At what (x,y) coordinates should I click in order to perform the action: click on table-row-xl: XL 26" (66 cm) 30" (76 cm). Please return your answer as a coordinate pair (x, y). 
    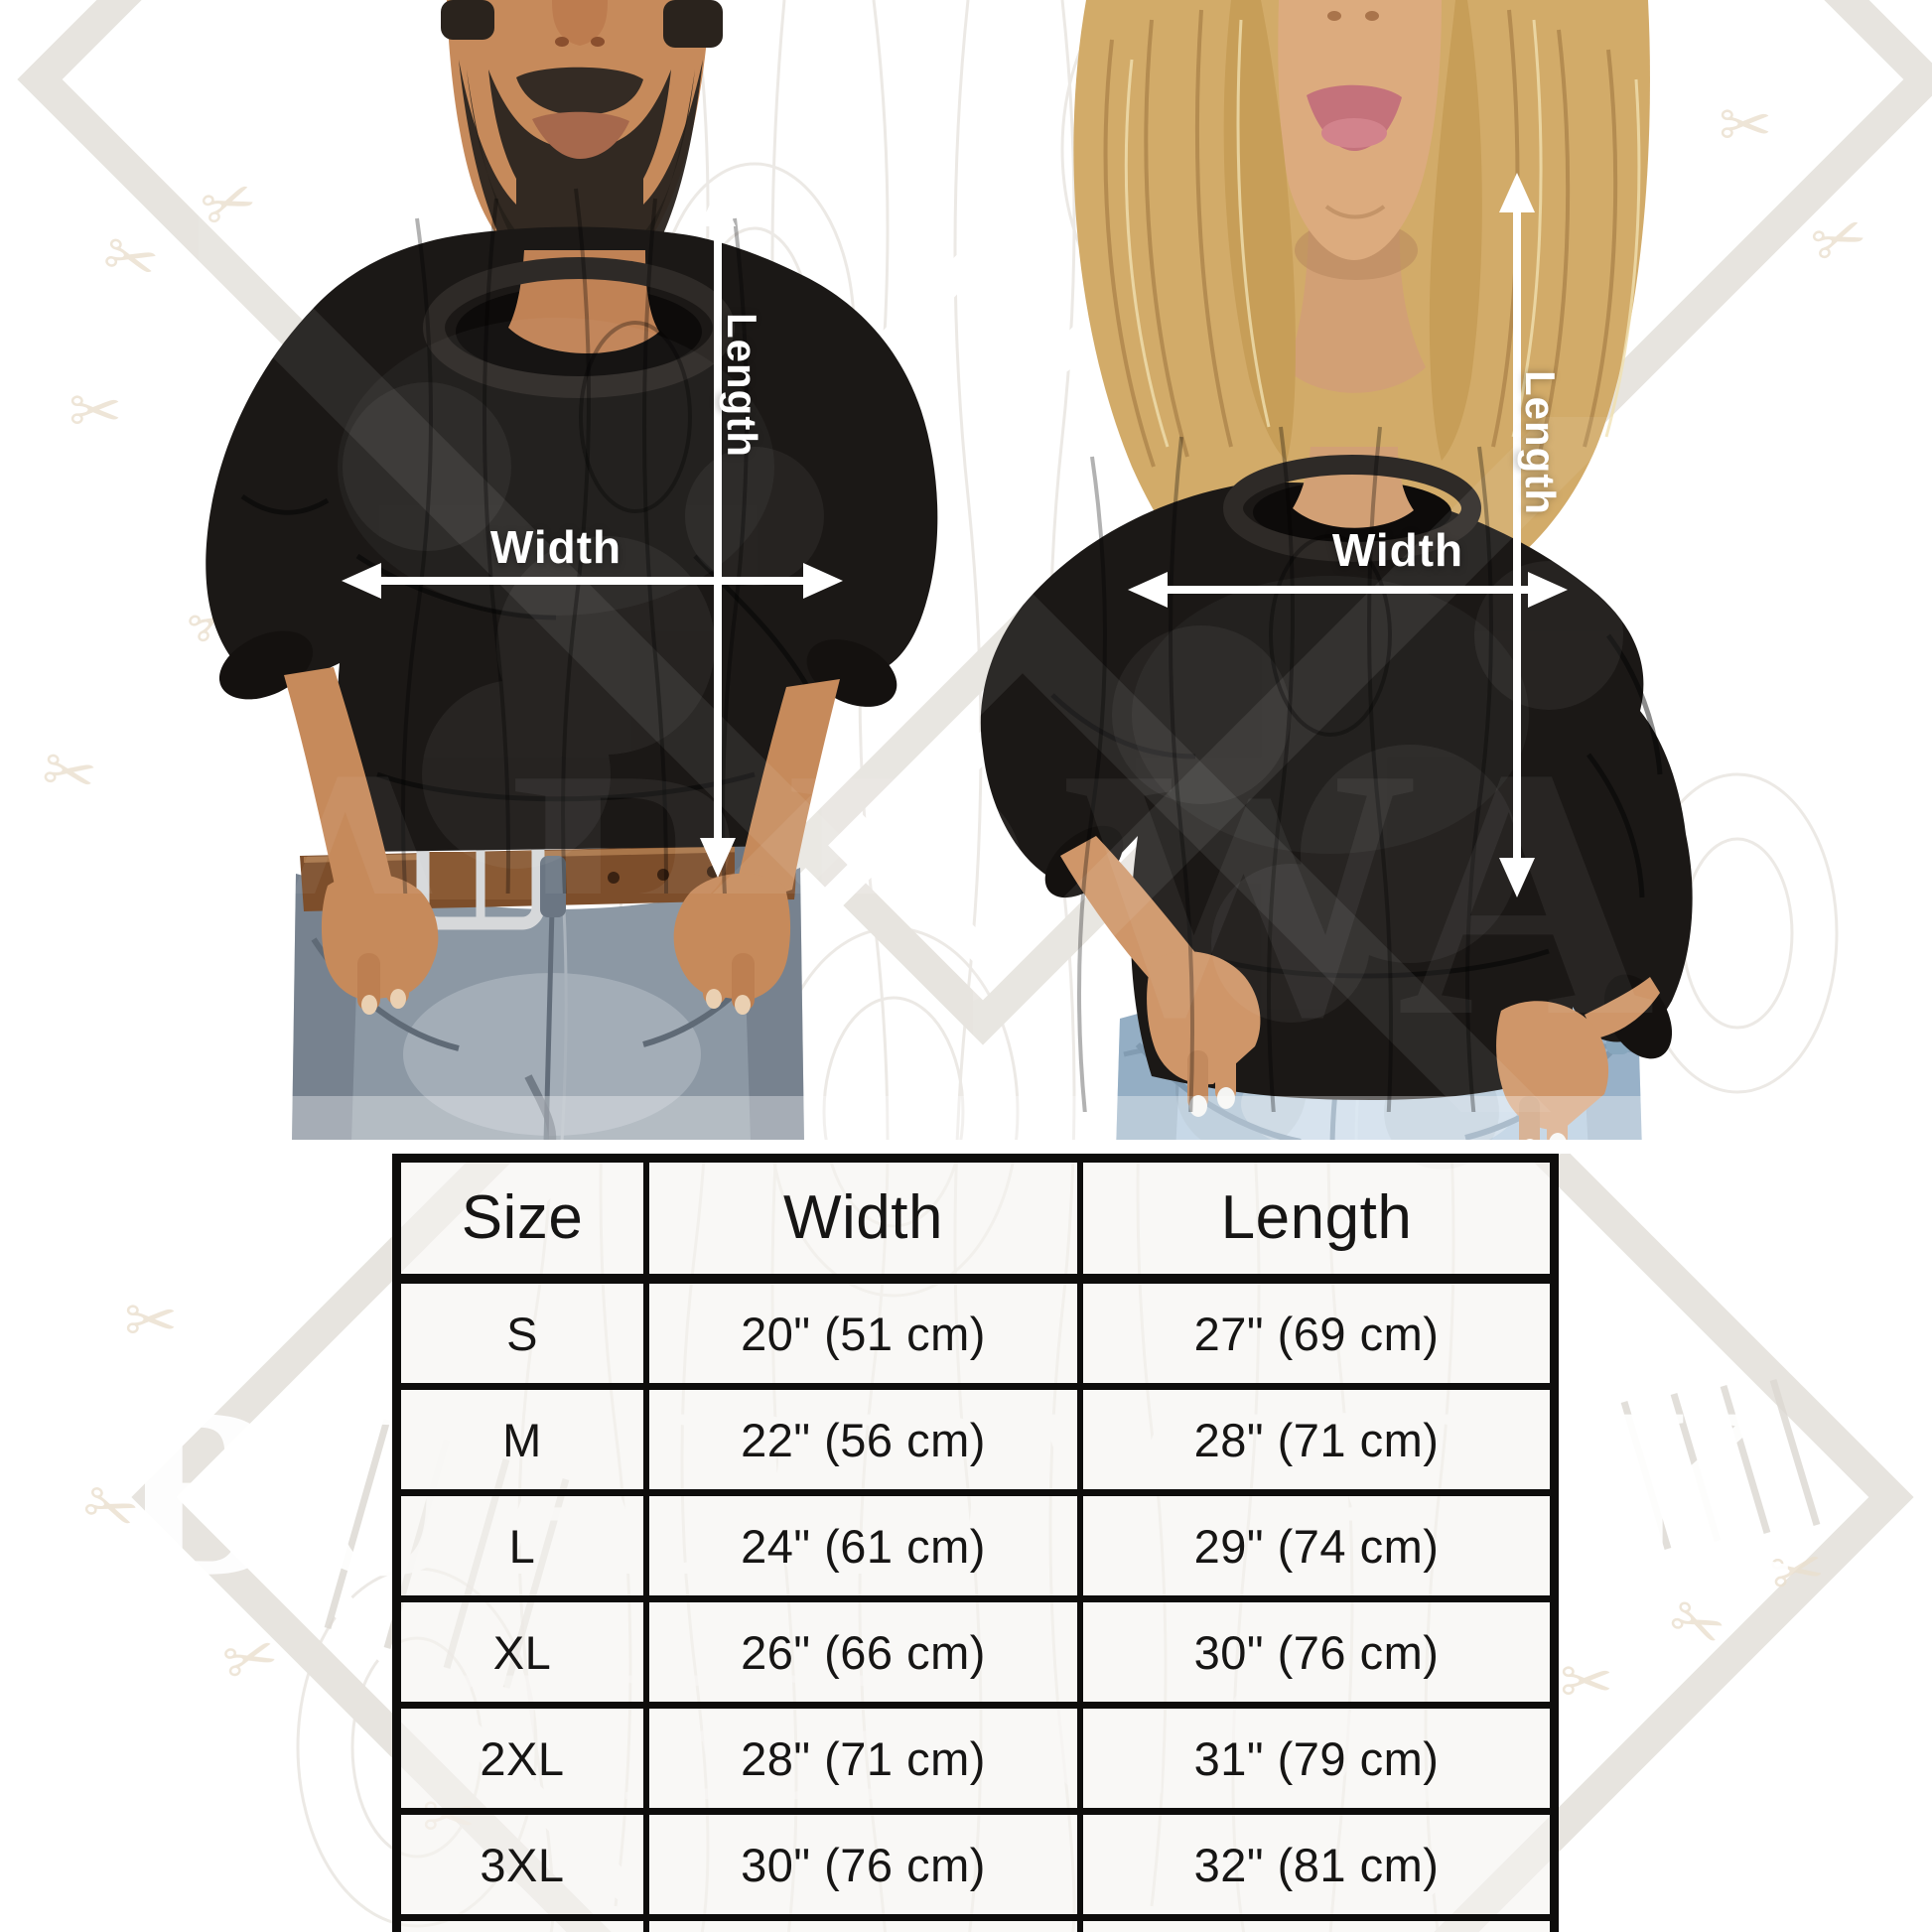
    Looking at the image, I should click on (975, 1656).